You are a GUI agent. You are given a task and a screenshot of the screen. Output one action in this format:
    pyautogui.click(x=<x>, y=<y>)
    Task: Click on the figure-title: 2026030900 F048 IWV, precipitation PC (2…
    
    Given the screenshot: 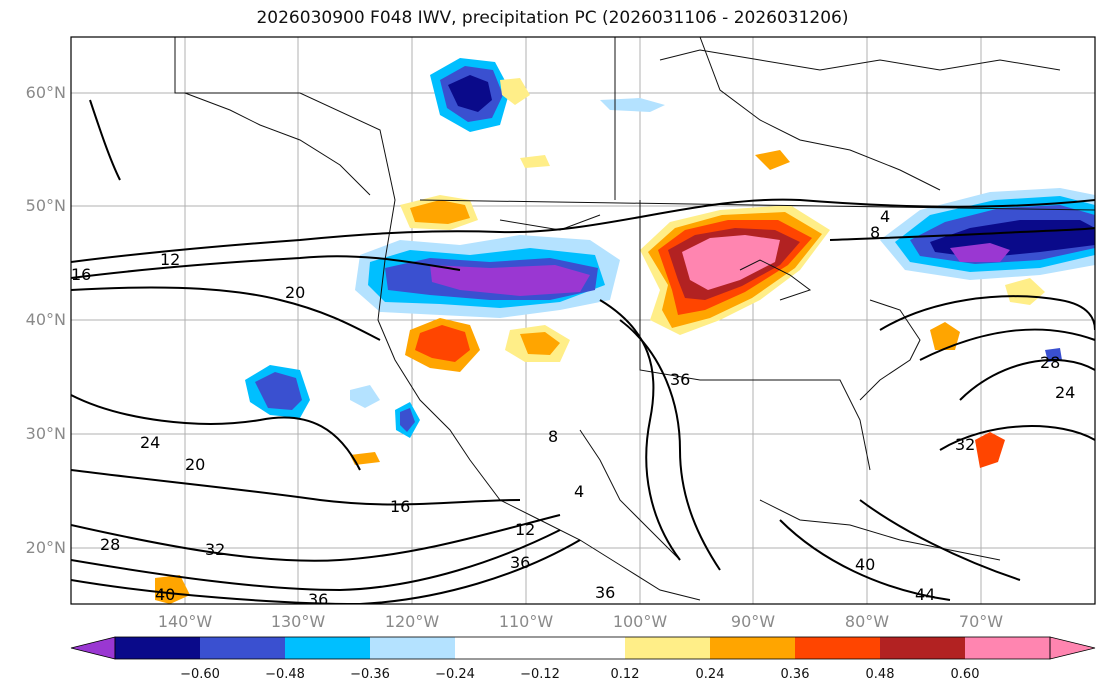 What is the action you would take?
    pyautogui.click(x=552, y=18)
    